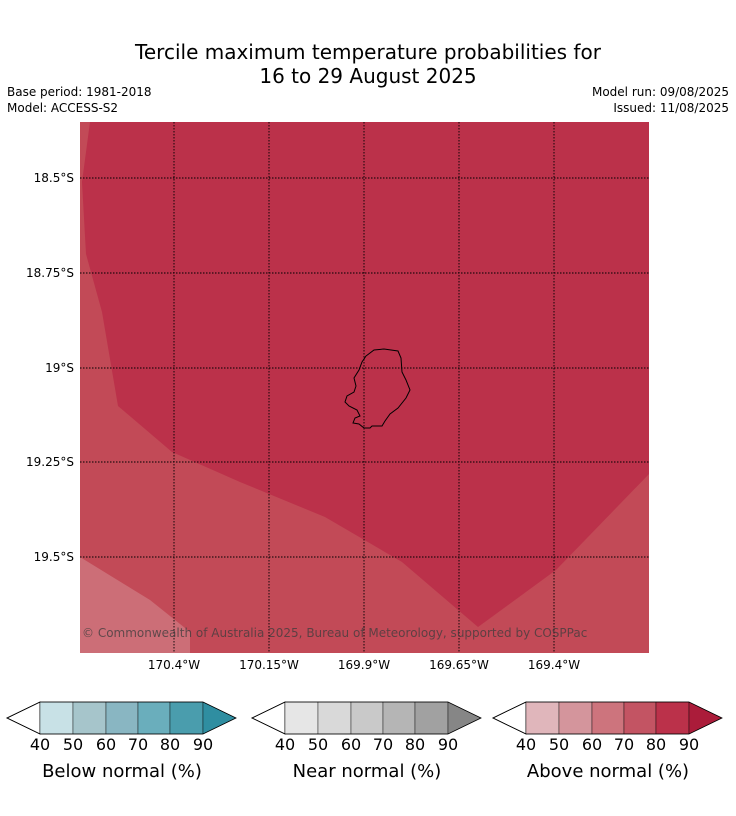  I want to click on colorbar-near-under, so click(268, 718).